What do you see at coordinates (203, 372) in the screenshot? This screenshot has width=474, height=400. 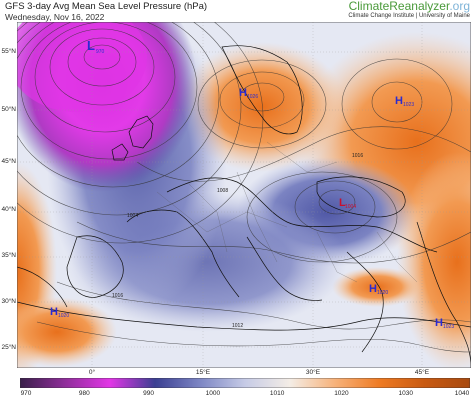 I see `lon-label: 15°E` at bounding box center [203, 372].